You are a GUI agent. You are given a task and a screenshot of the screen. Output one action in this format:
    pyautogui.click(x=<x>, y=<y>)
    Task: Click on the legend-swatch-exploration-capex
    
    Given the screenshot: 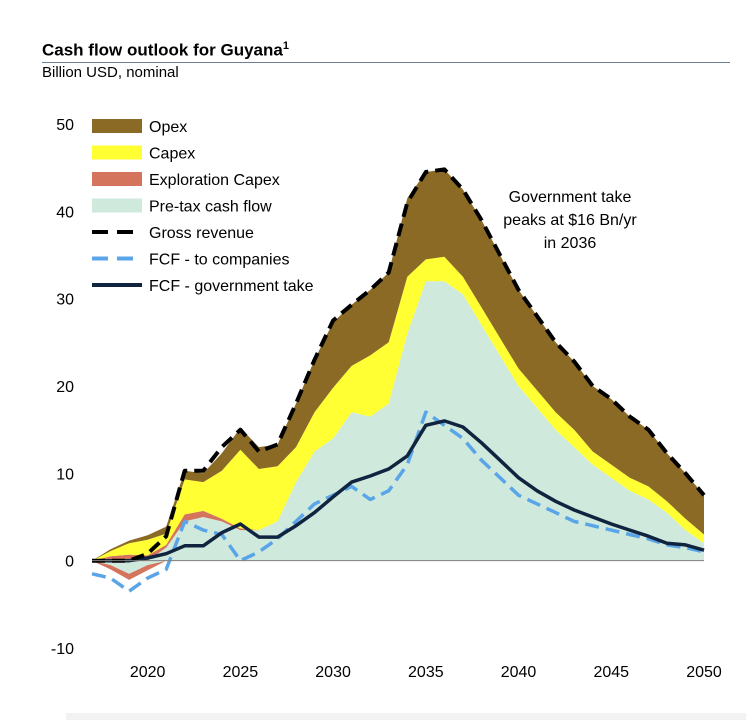 What is the action you would take?
    pyautogui.click(x=117, y=179)
    